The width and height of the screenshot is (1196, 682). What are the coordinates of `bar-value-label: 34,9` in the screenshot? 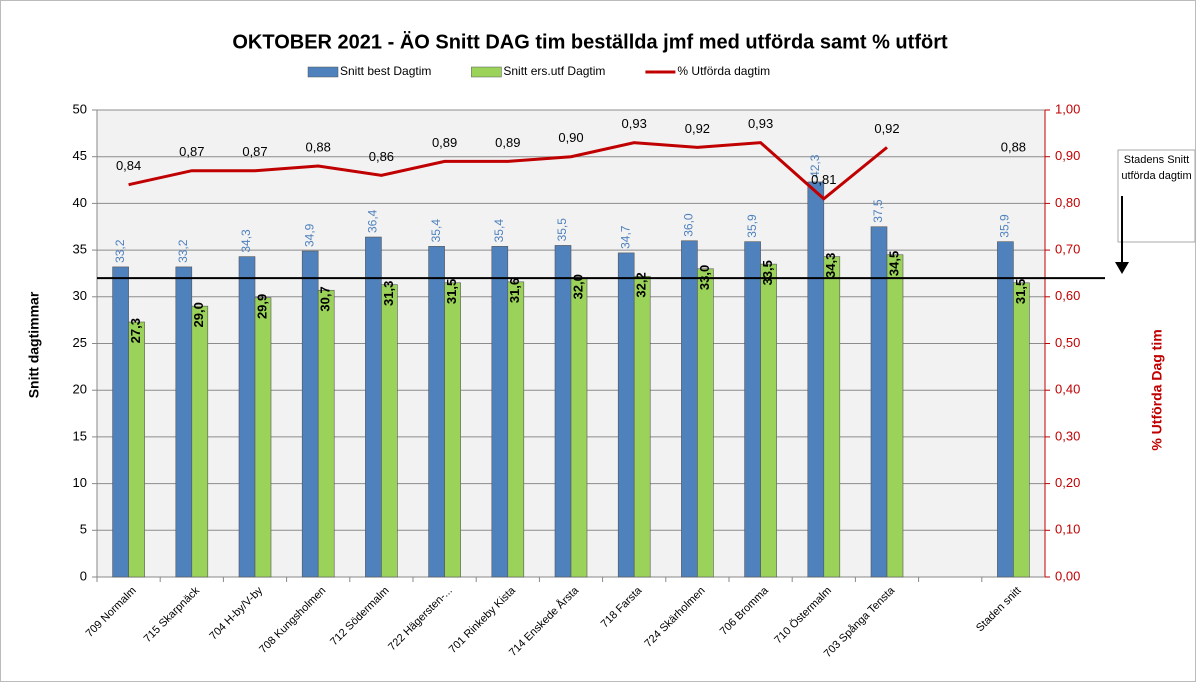 It's located at (309, 235).